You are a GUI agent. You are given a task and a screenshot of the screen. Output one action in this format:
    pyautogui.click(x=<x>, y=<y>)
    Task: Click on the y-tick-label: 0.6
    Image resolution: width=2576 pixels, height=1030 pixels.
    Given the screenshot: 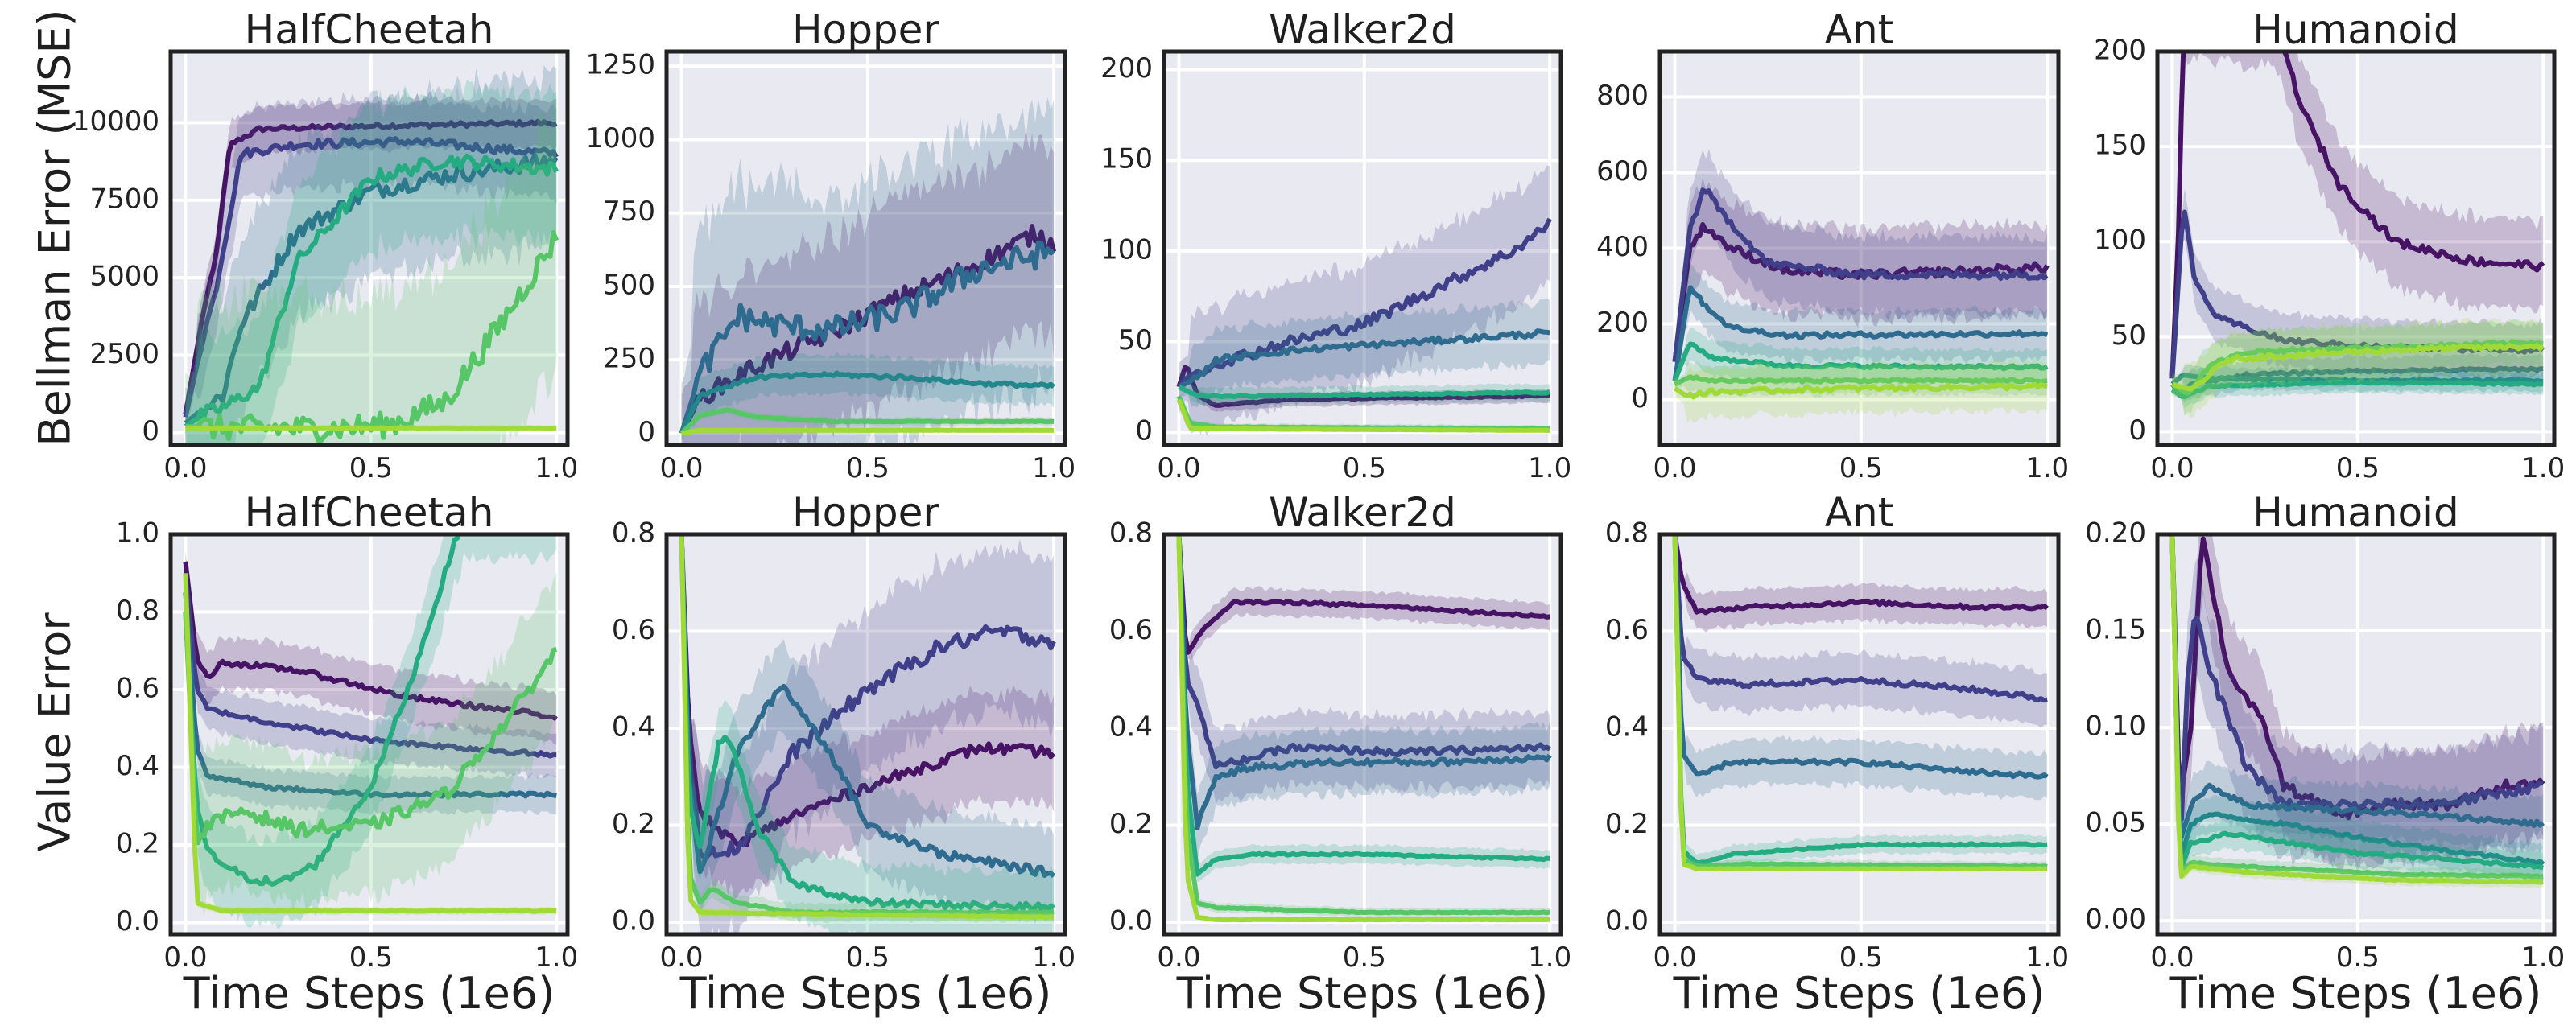 What is the action you would take?
    pyautogui.click(x=633, y=630)
    